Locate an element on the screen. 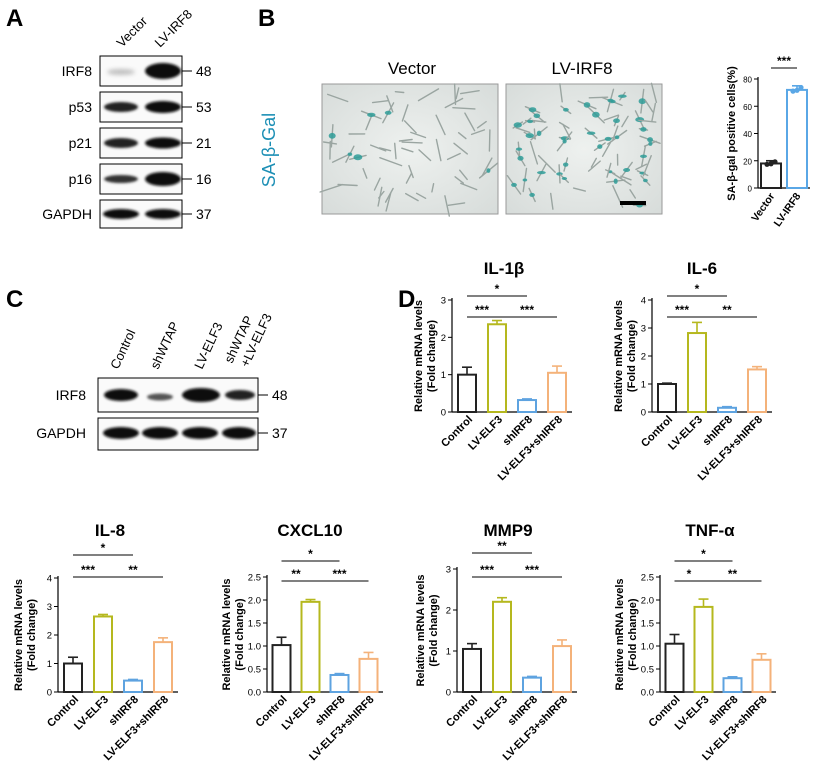 The width and height of the screenshot is (826, 763). y-tick-label: 40 is located at coordinates (747, 134).